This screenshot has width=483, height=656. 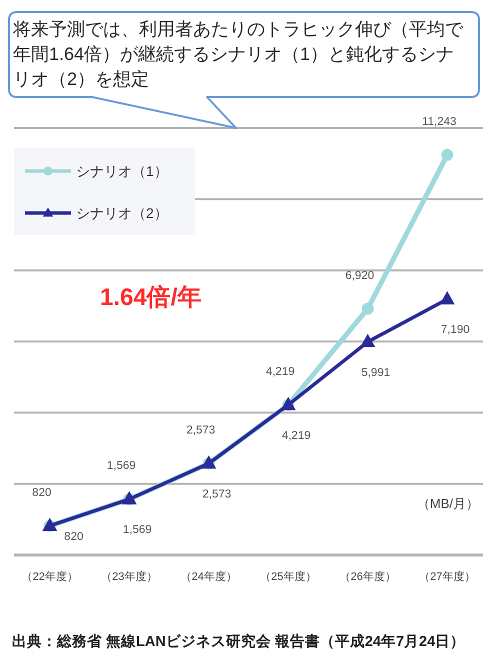 What do you see at coordinates (238, 54) in the screenshot?
I see `text: 将来予測では、利用者あたりのトラヒック伸び（平均で年間1.64倍）が継続するシナリオ（1）と鈍化するシナリオ（2）を想定` at bounding box center [238, 54].